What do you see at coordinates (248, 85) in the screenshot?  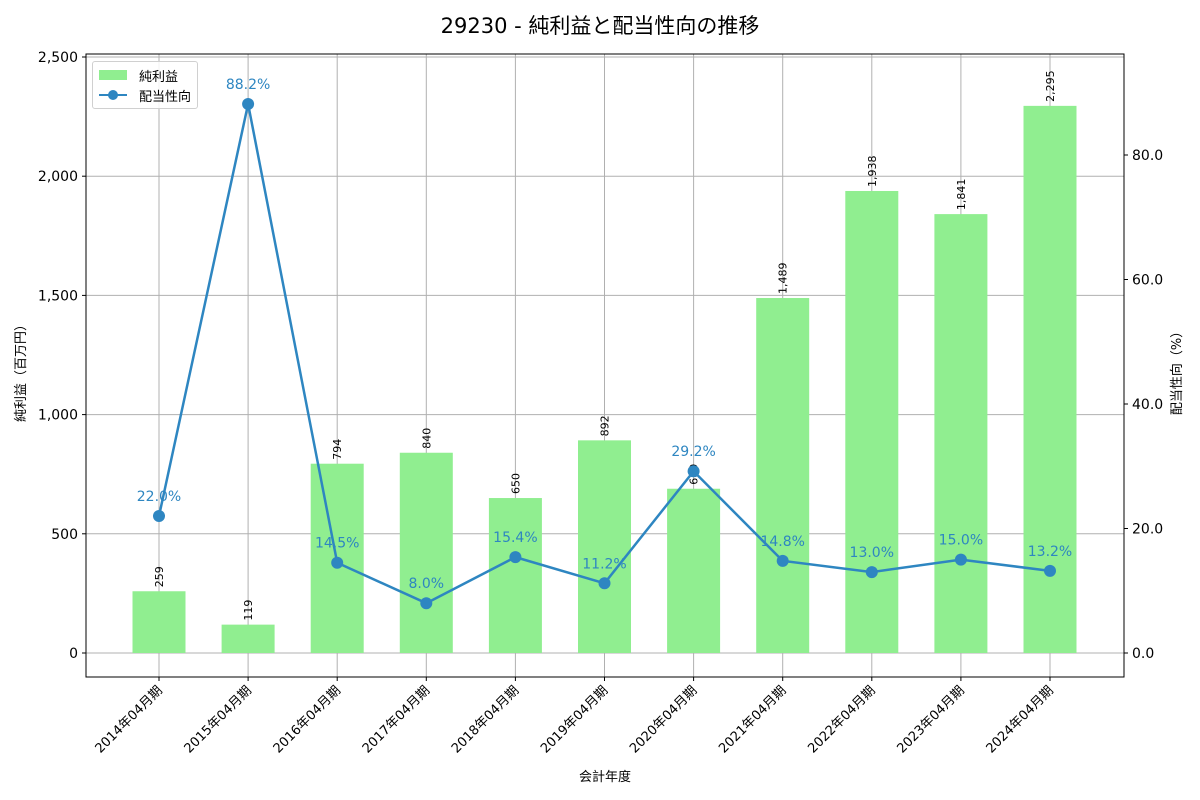 I see `payout-value-label: 88.2%` at bounding box center [248, 85].